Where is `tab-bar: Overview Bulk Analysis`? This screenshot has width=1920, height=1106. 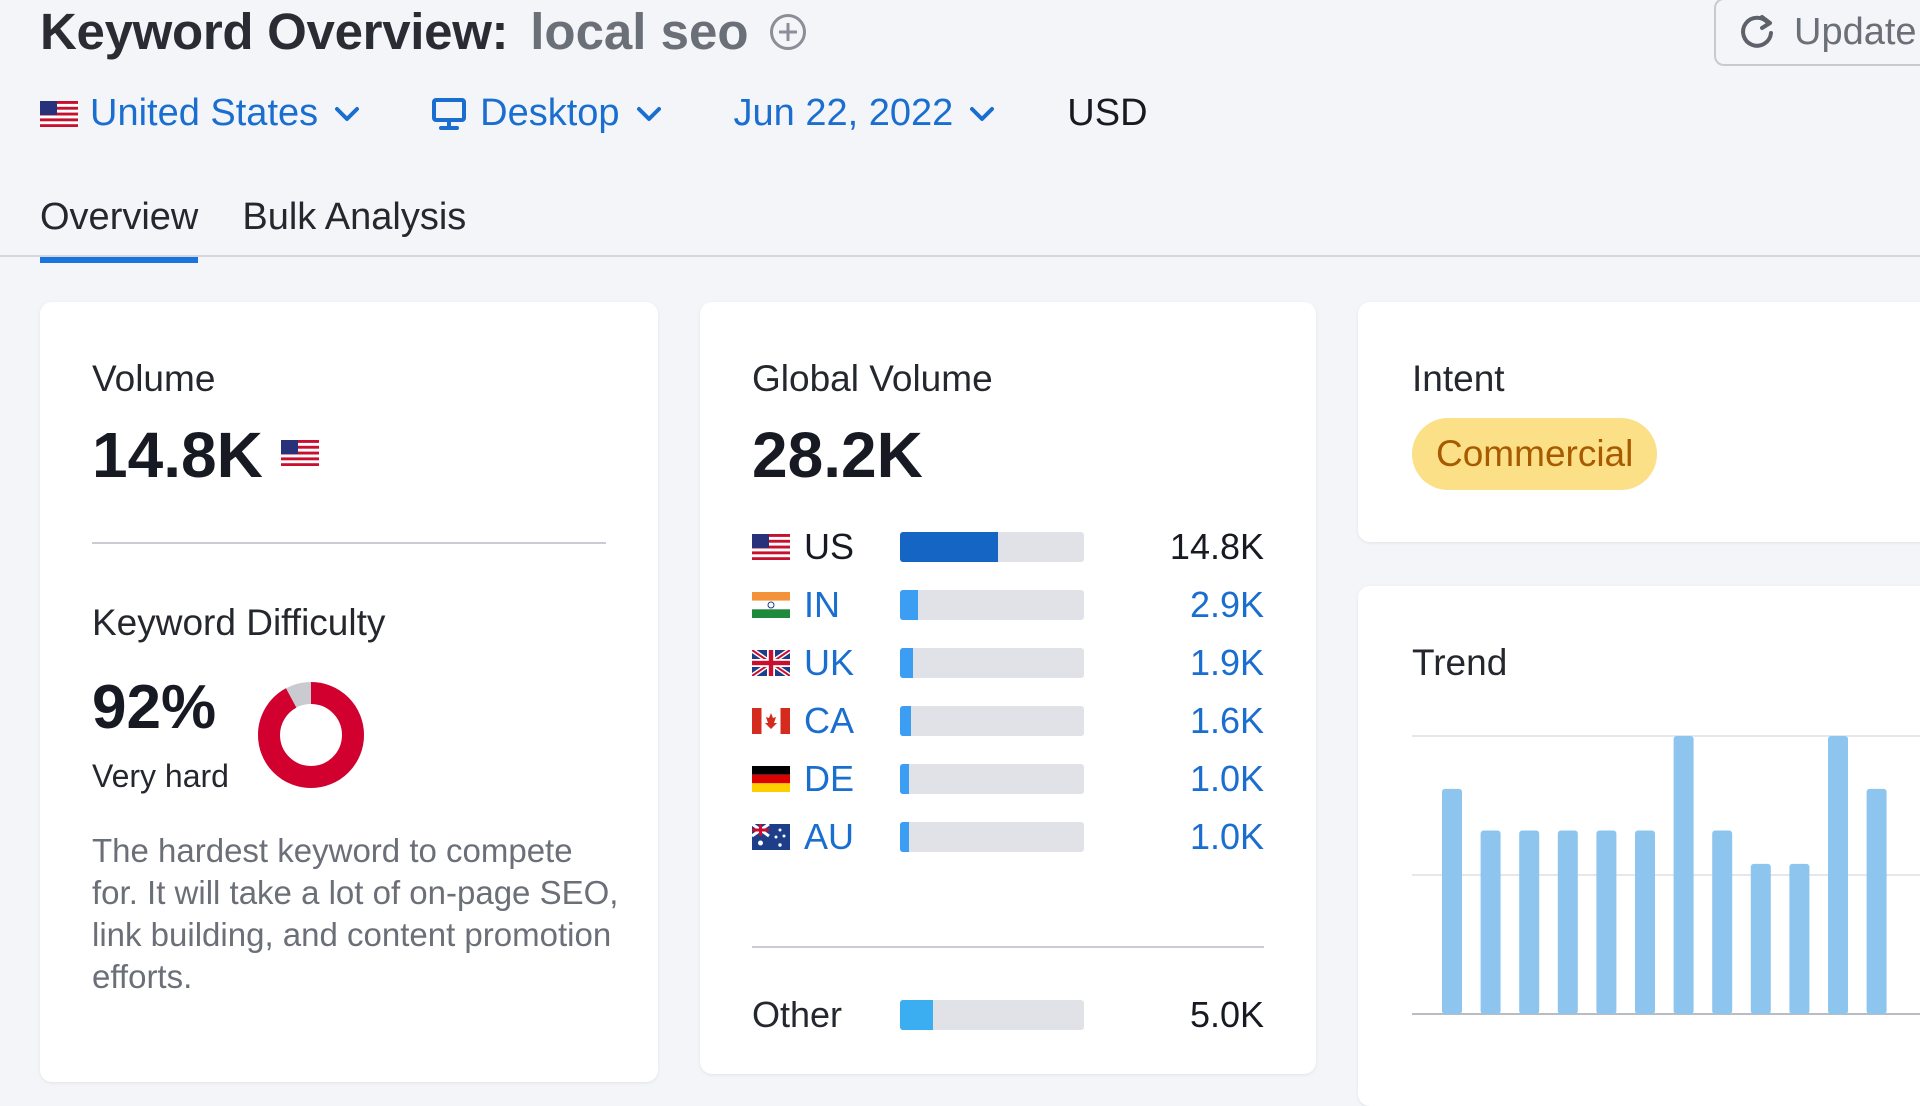 tab-bar: Overview Bulk Analysis is located at coordinates (275, 229).